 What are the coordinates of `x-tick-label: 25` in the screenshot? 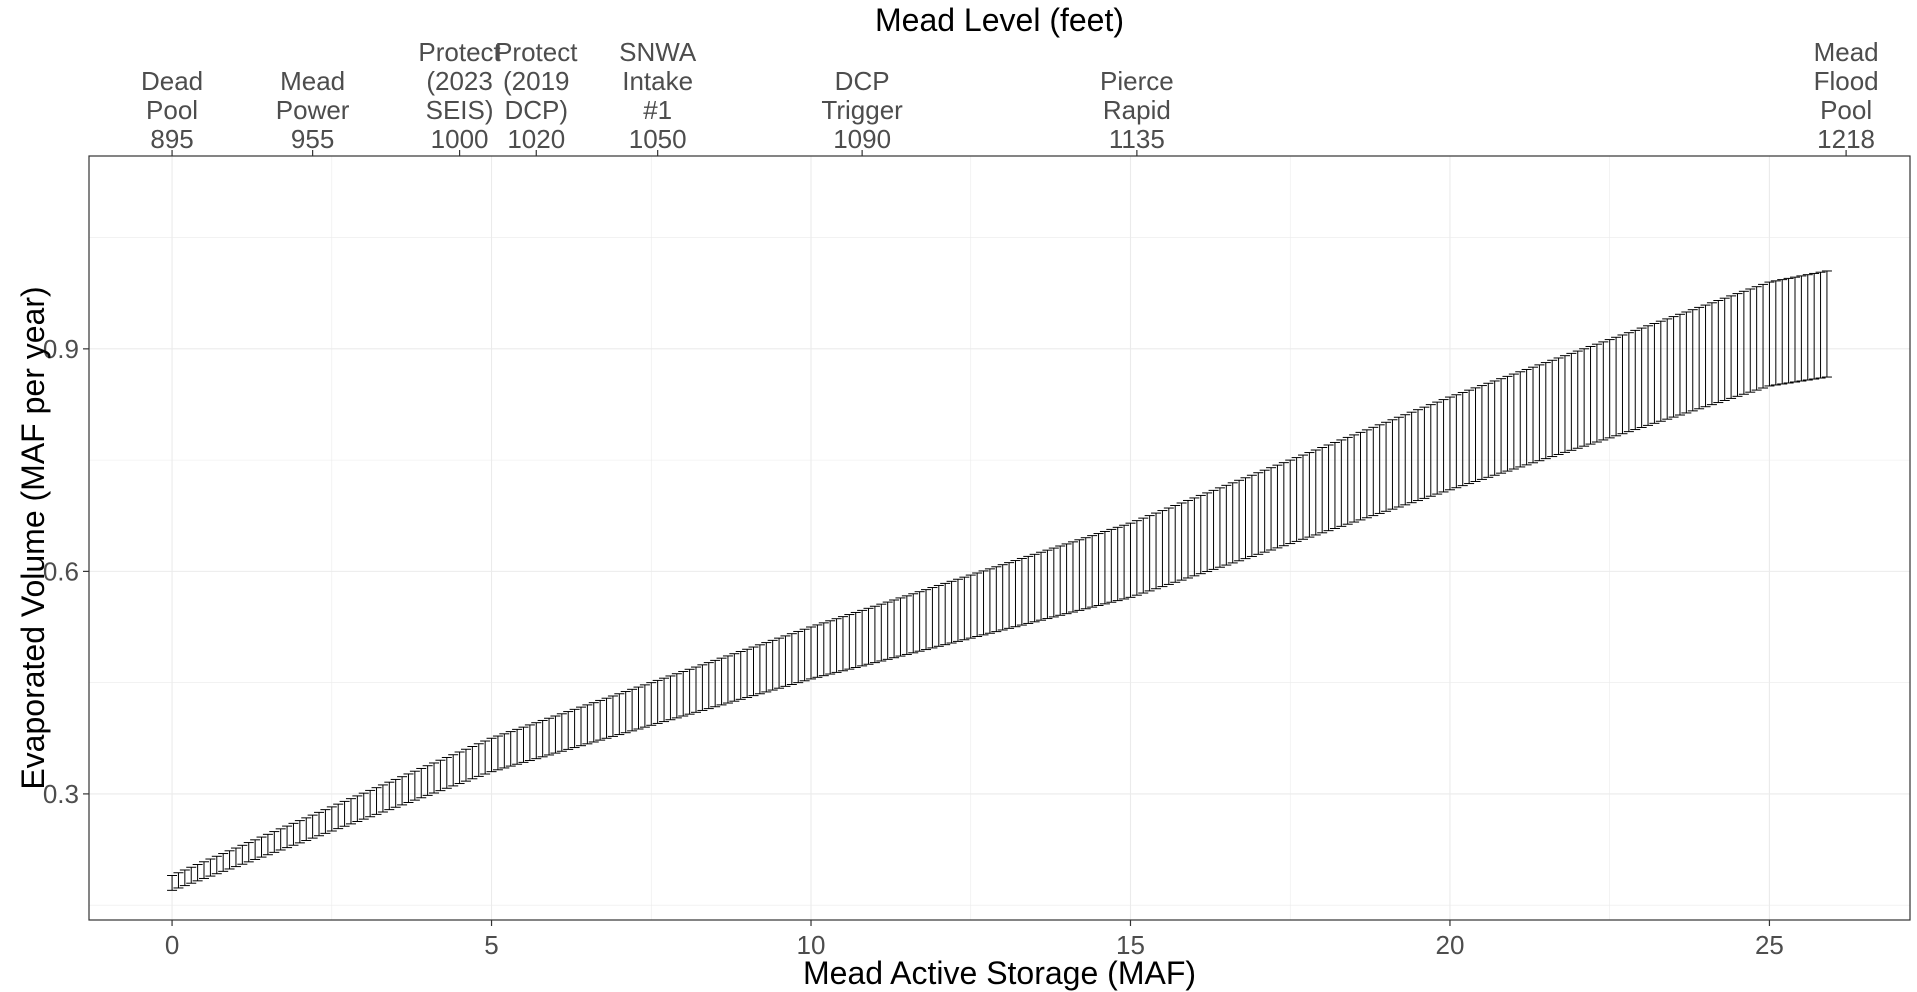 It's located at (1769, 945).